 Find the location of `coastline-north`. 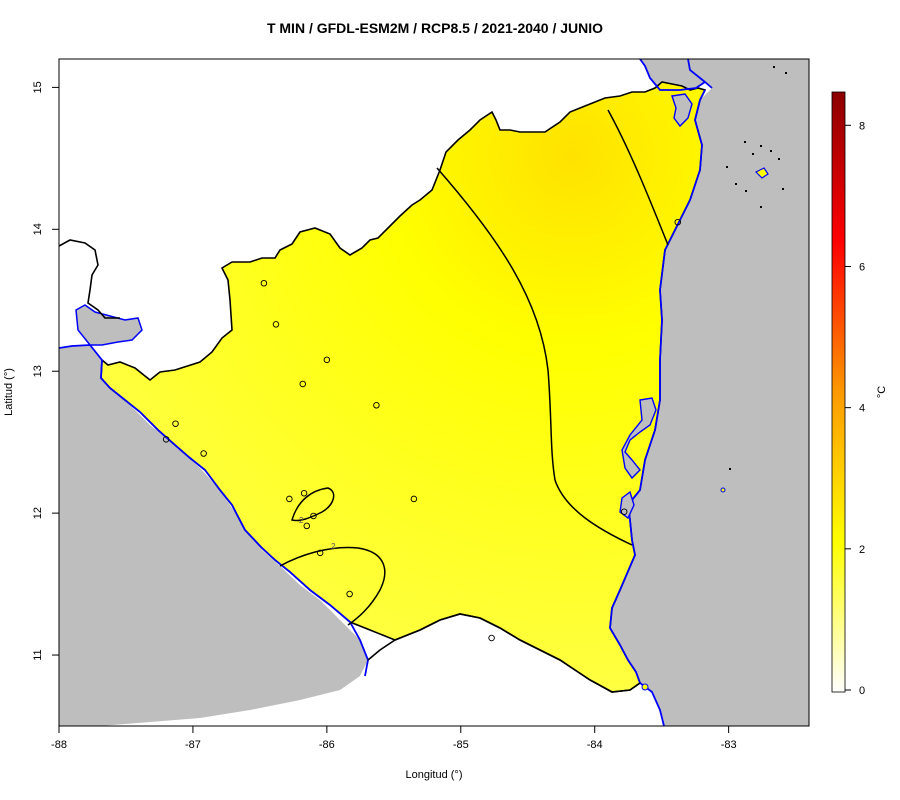

coastline-north is located at coordinates (676, 75).